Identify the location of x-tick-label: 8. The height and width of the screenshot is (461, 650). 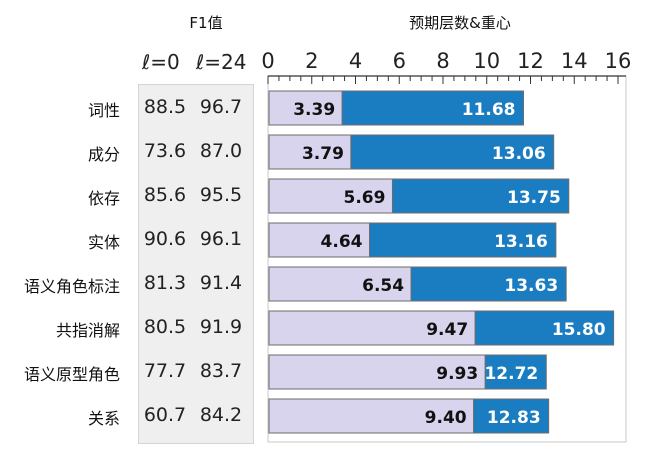
(442, 61).